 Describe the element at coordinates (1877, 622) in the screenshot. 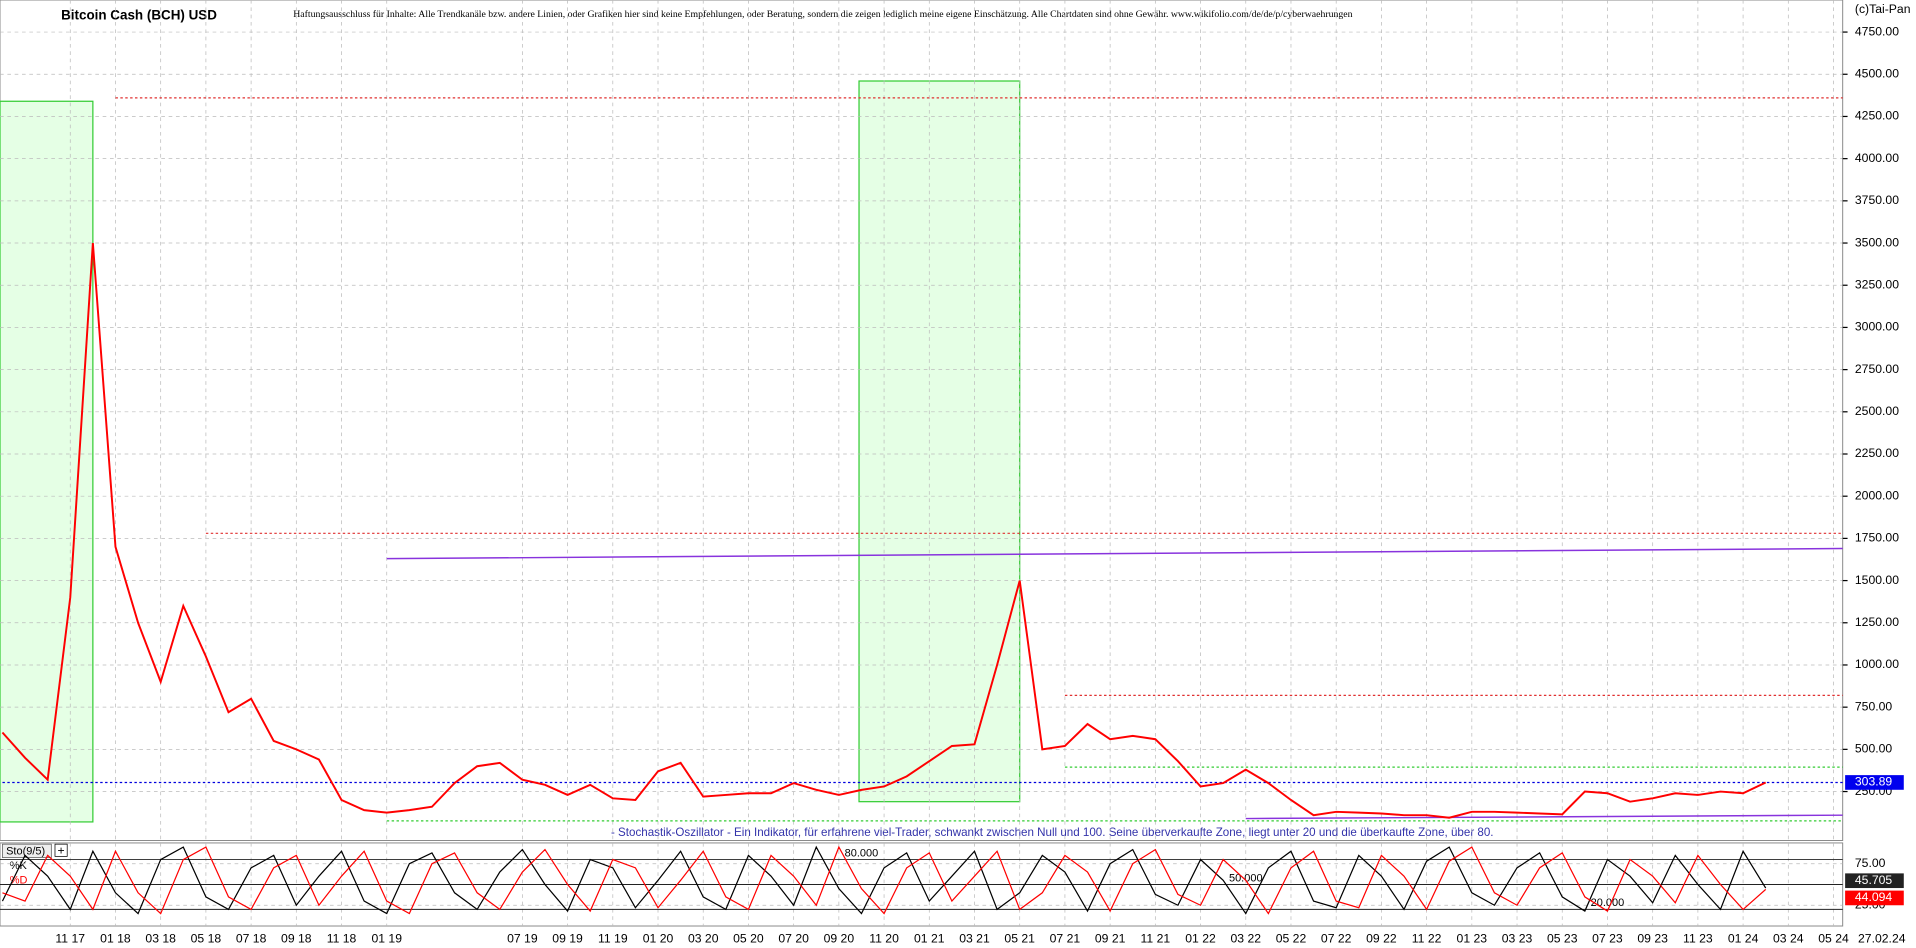

I see `y-tick-label: 1250.00` at that location.